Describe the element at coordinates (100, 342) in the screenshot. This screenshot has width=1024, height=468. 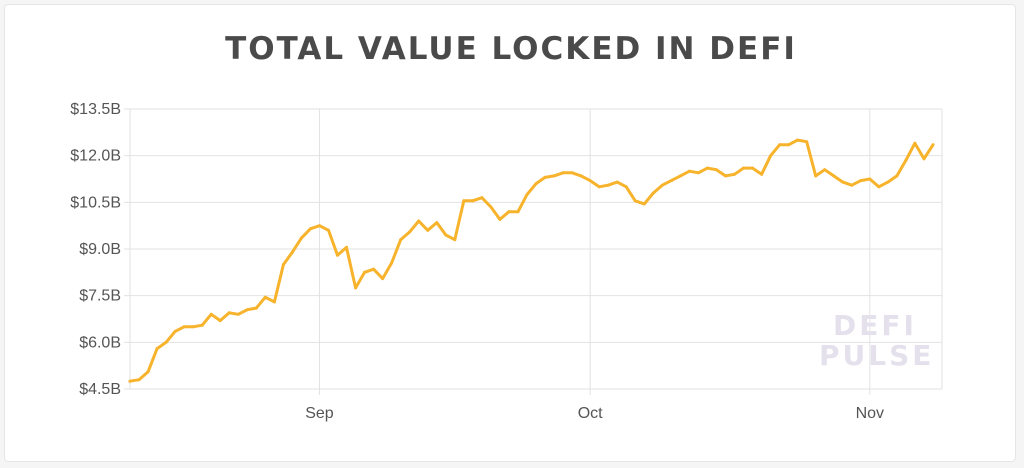
I see `y-tick-label: $6.0B` at that location.